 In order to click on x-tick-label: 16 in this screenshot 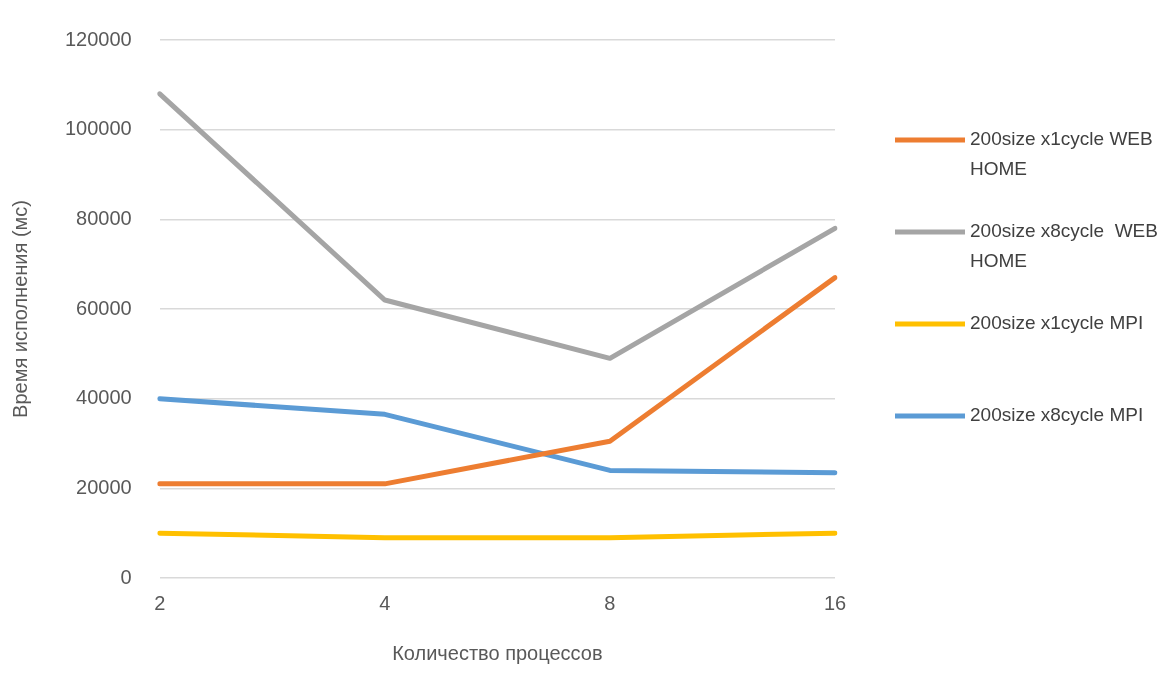, I will do `click(835, 602)`.